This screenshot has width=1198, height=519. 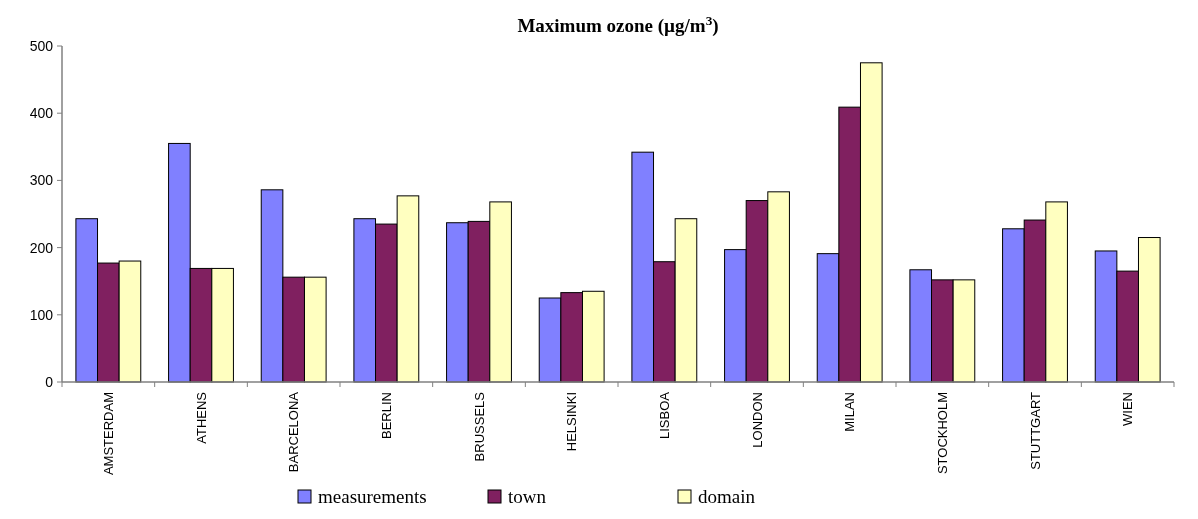 What do you see at coordinates (1128, 409) in the screenshot?
I see `x-tick-label: WIEN` at bounding box center [1128, 409].